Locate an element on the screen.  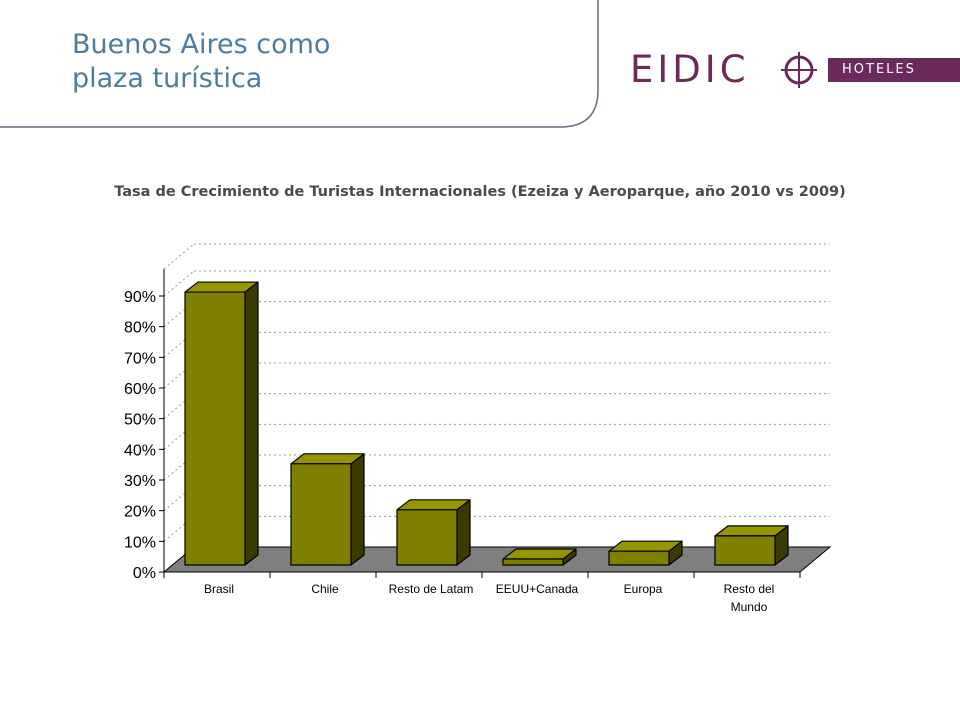
bar-chile is located at coordinates (327, 509).